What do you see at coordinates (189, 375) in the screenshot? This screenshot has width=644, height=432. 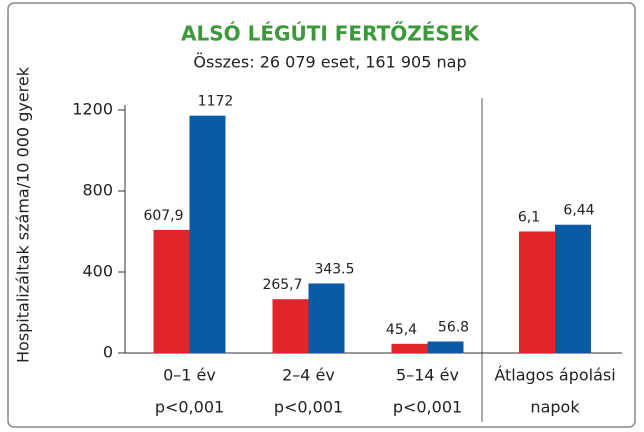 I see `x-tick-label: 0–1 év` at bounding box center [189, 375].